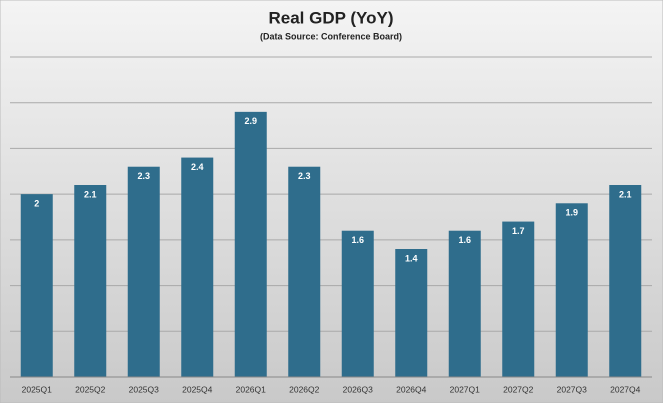 This screenshot has height=403, width=663. I want to click on data-label: 2.9, so click(250, 121).